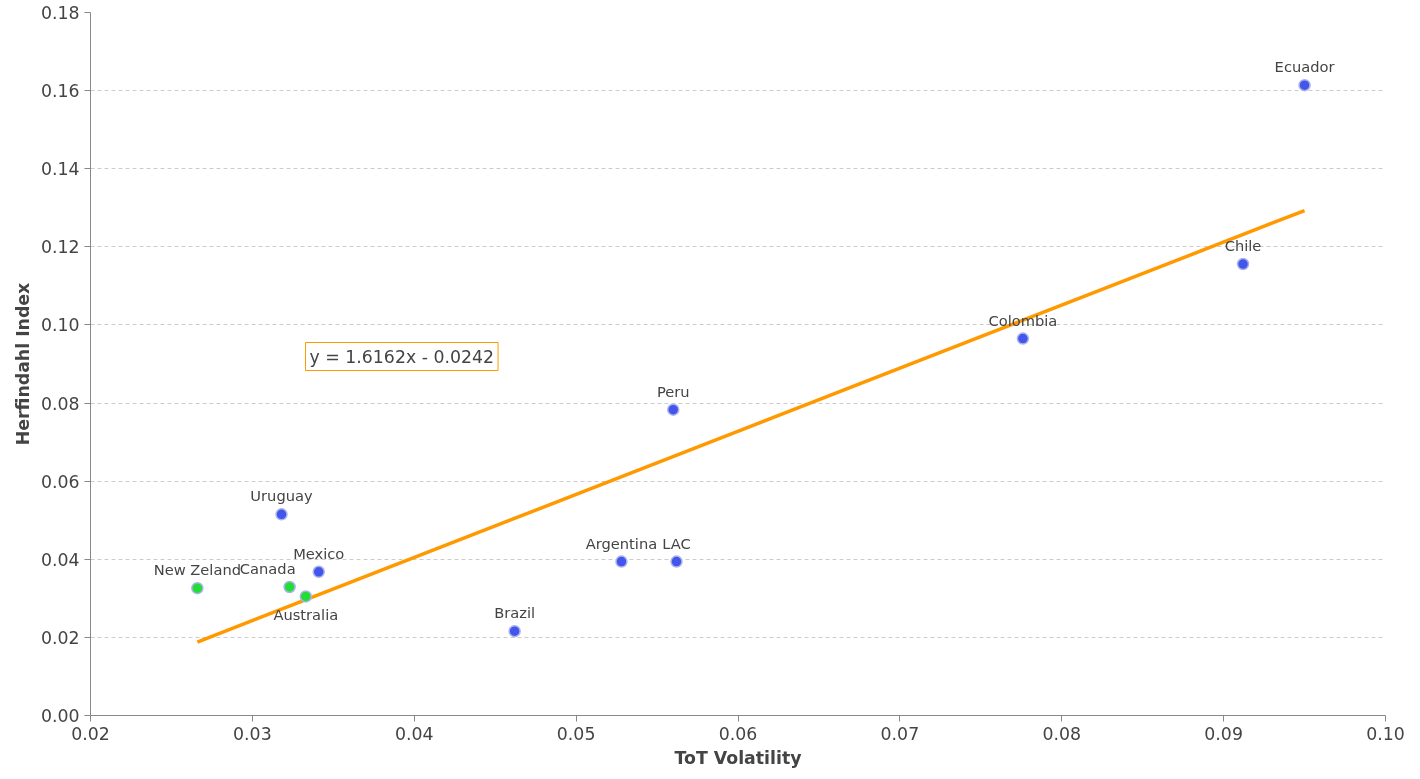  Describe the element at coordinates (676, 543) in the screenshot. I see `annotation: LAC` at that location.